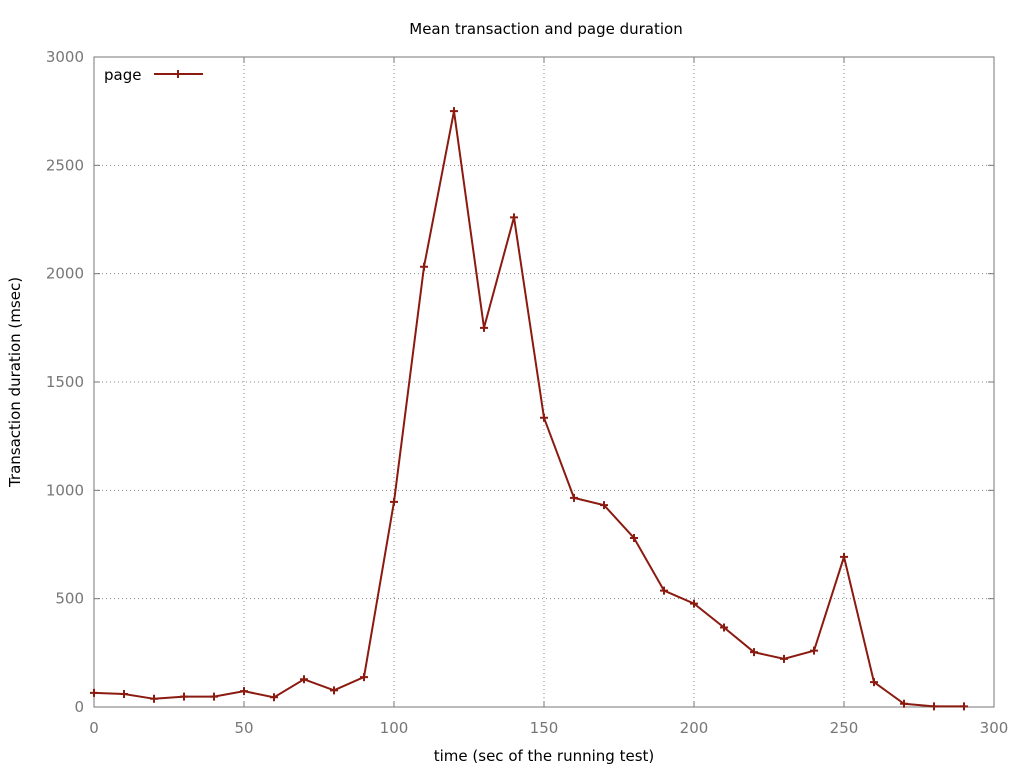 This screenshot has width=1024, height=768. What do you see at coordinates (122, 75) in the screenshot?
I see `legend-label-page: page` at bounding box center [122, 75].